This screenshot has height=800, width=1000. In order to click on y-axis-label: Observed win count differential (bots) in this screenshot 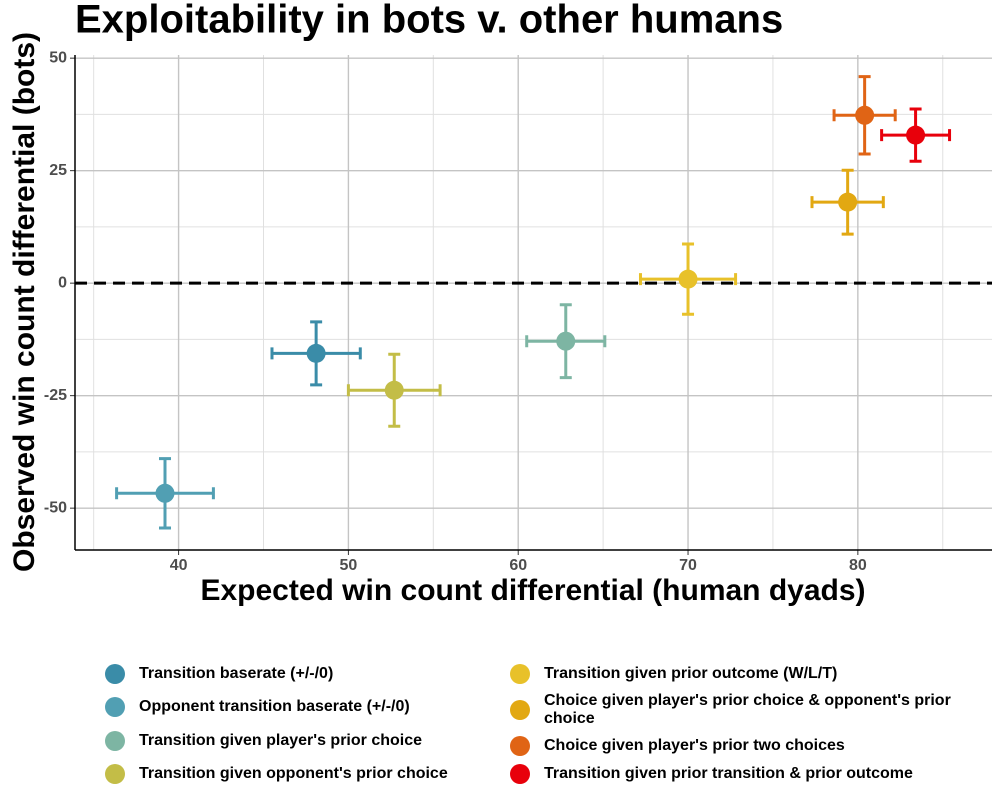, I will do `click(24, 302)`.